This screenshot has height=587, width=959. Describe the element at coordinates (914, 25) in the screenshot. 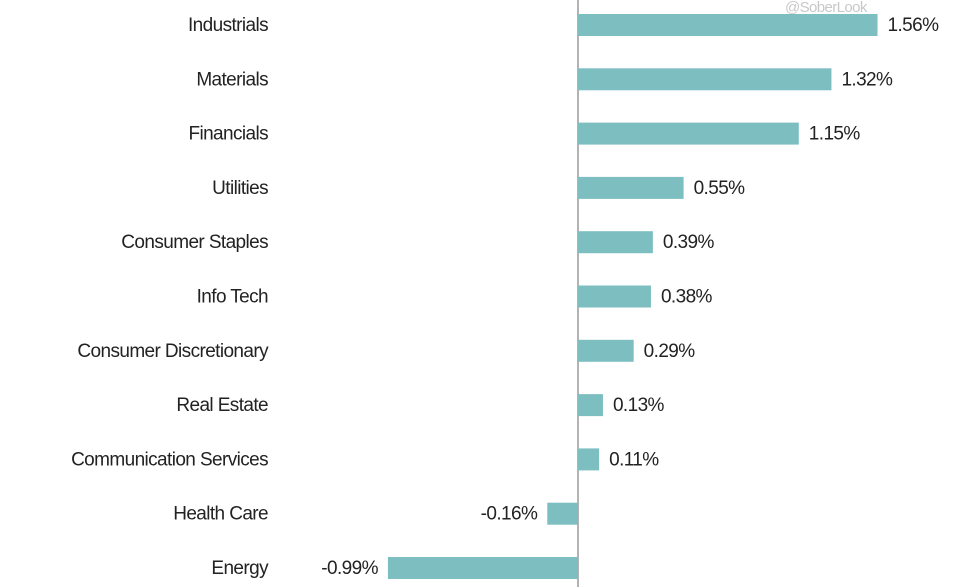

I see `value-label: 1.56%` at that location.